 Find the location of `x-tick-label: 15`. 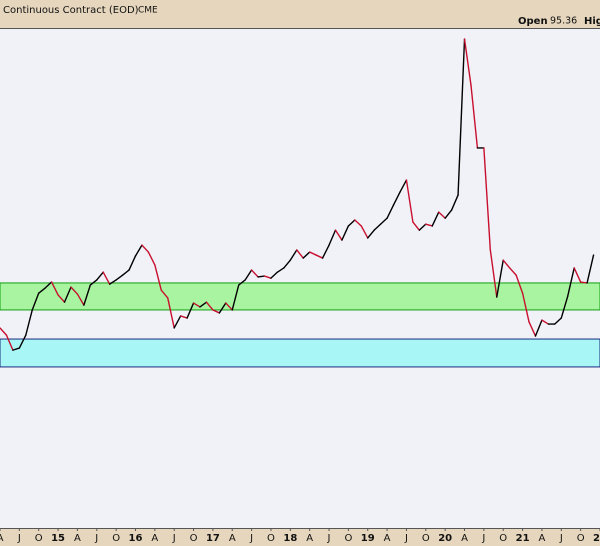

x-tick-label: 15 is located at coordinates (58, 538).